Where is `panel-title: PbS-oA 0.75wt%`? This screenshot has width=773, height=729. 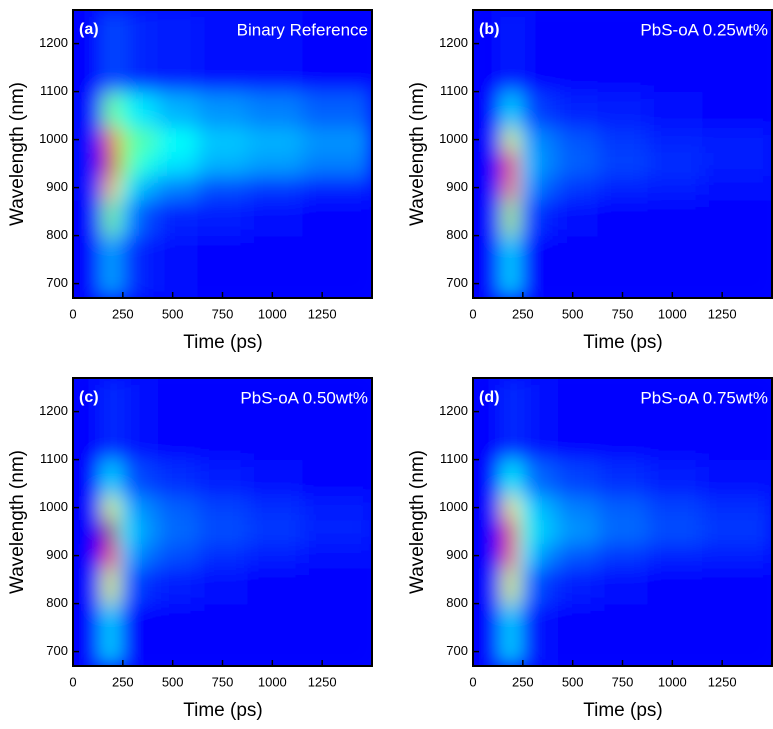
panel-title: PbS-oA 0.75wt% is located at coordinates (704, 397).